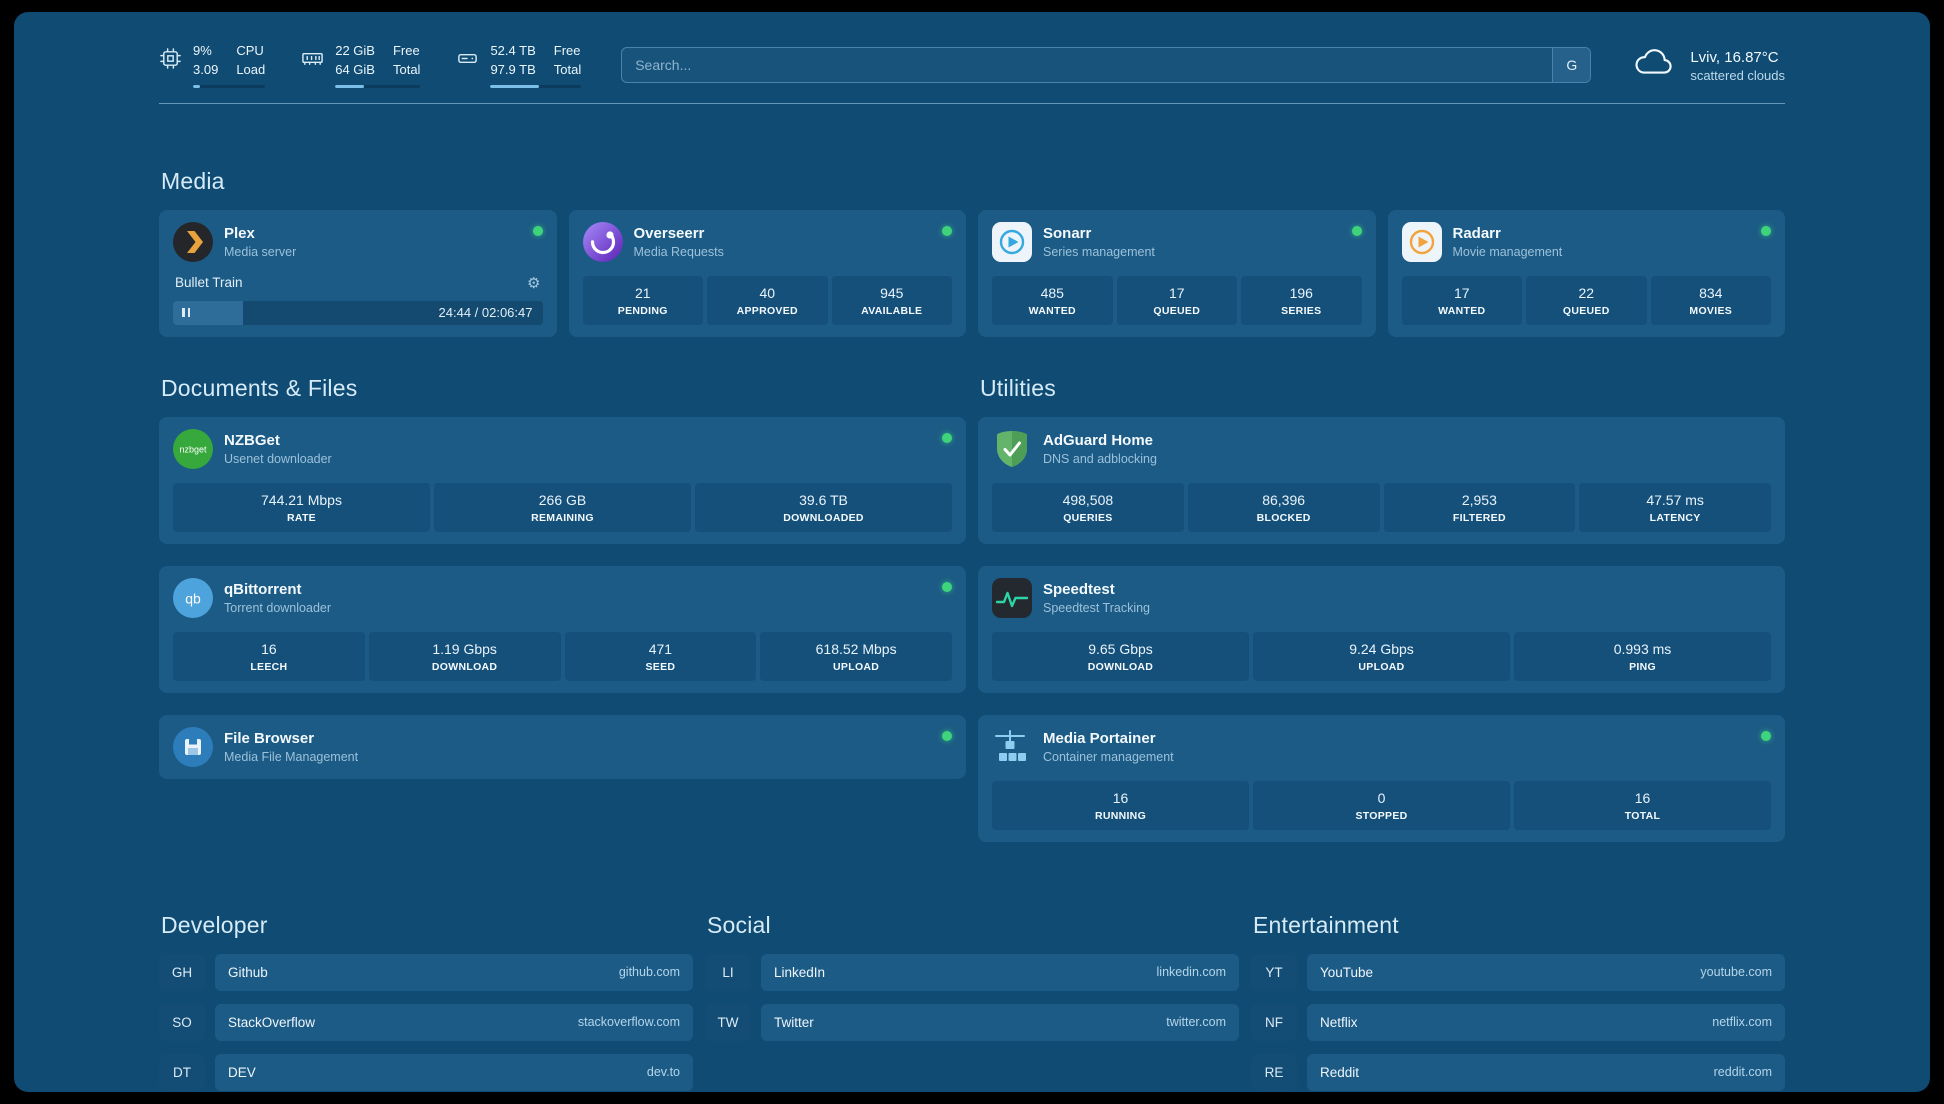 The height and width of the screenshot is (1104, 1944). Describe the element at coordinates (1099, 738) in the screenshot. I see `app-name: Media Portainer` at that location.